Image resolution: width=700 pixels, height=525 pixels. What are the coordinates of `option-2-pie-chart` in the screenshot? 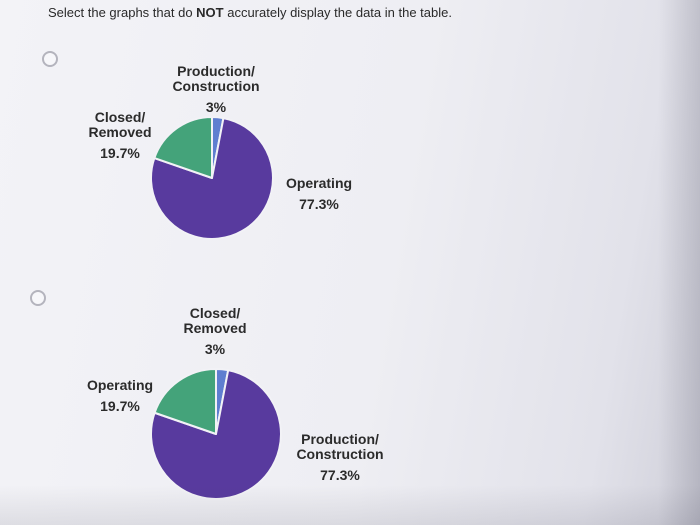 It's located at (216, 434).